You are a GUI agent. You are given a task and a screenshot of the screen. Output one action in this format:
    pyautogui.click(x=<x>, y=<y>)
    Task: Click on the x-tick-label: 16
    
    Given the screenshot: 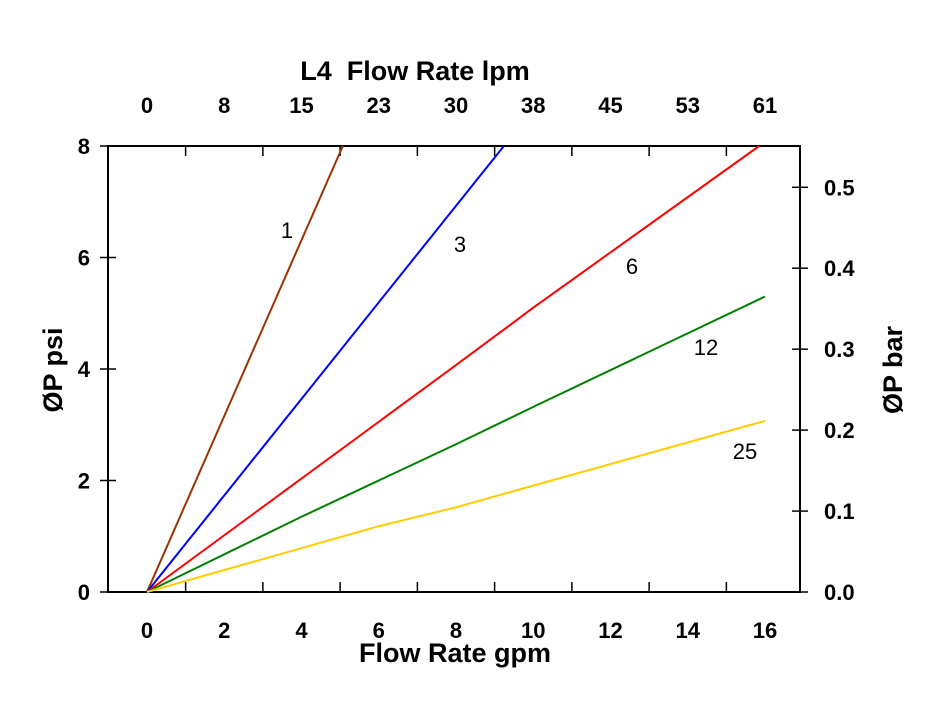 What is the action you would take?
    pyautogui.click(x=765, y=630)
    